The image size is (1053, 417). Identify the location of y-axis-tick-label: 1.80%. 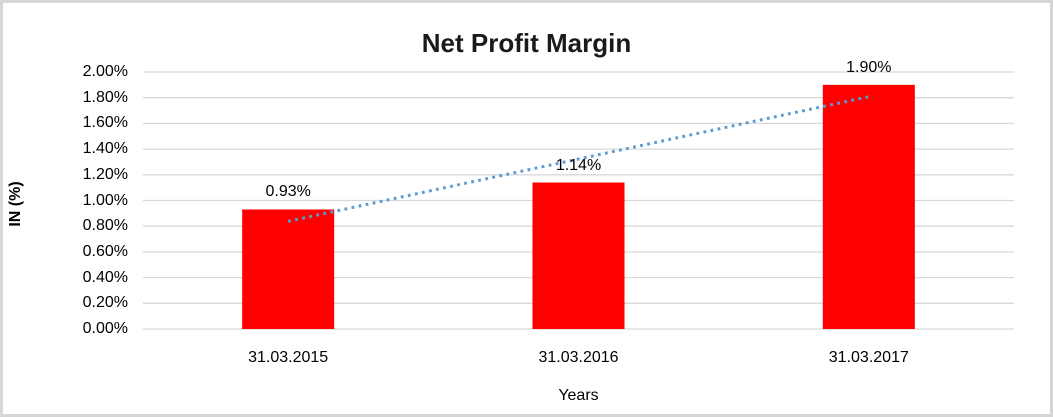
(105, 97).